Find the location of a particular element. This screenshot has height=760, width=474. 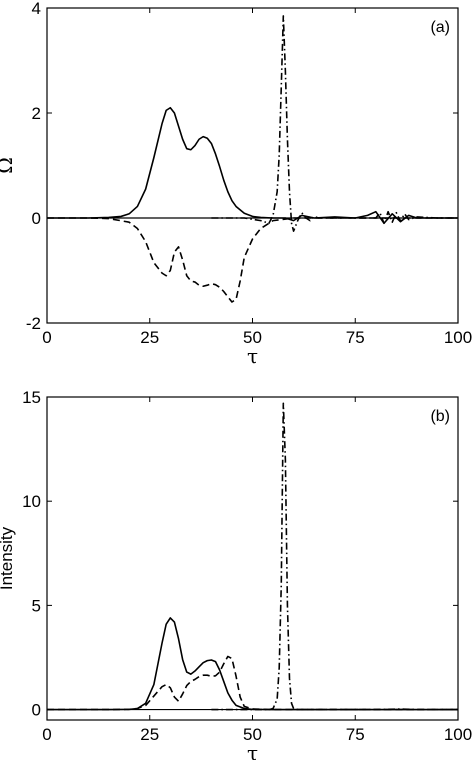

y-tick-label: -2 is located at coordinates (33, 323).